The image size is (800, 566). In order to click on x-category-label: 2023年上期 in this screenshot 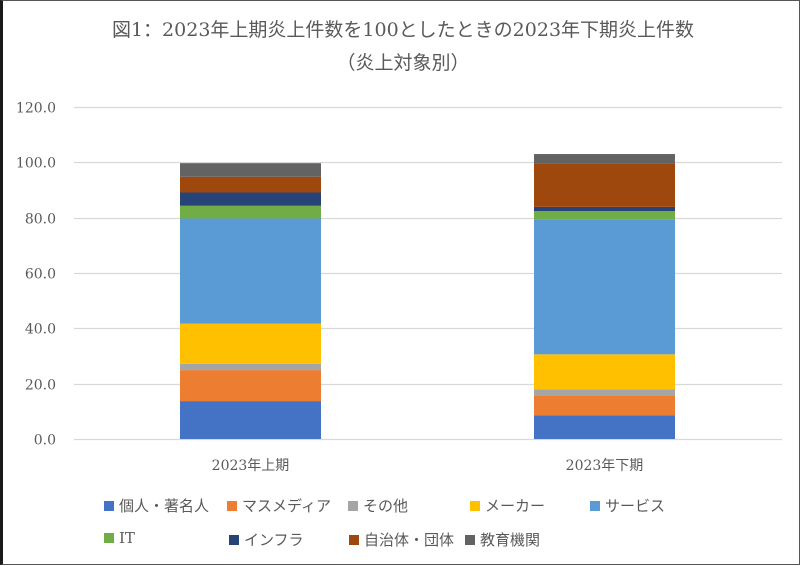, I will do `click(251, 466)`.